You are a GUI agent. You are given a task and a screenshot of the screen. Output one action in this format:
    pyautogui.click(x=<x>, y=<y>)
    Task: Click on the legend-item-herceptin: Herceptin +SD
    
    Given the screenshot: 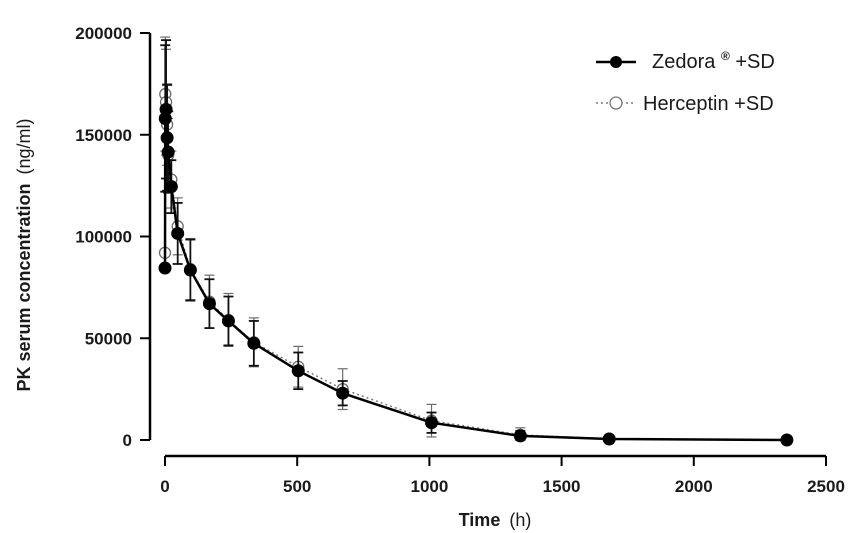 What is the action you would take?
    pyautogui.click(x=685, y=104)
    